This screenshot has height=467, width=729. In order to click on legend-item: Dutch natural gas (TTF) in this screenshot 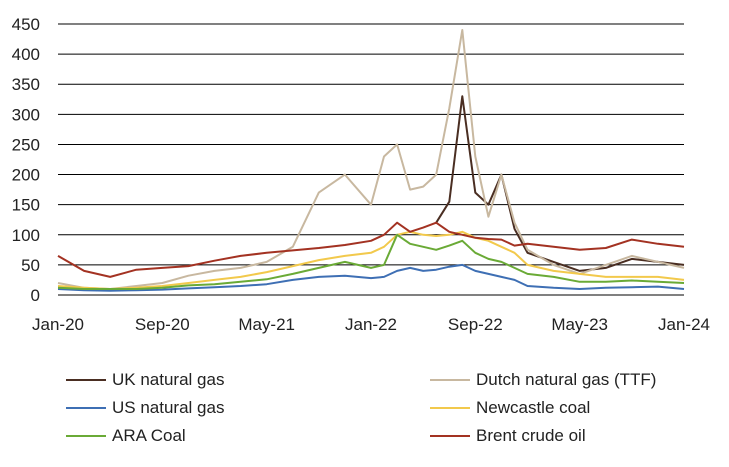, I will do `click(543, 380)`.